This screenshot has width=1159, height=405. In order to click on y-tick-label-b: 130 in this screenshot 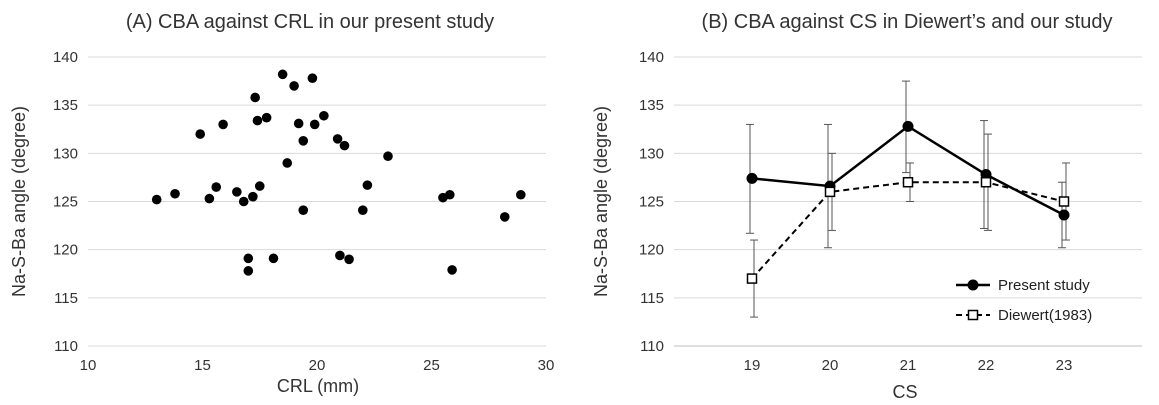, I will do `click(651, 153)`.